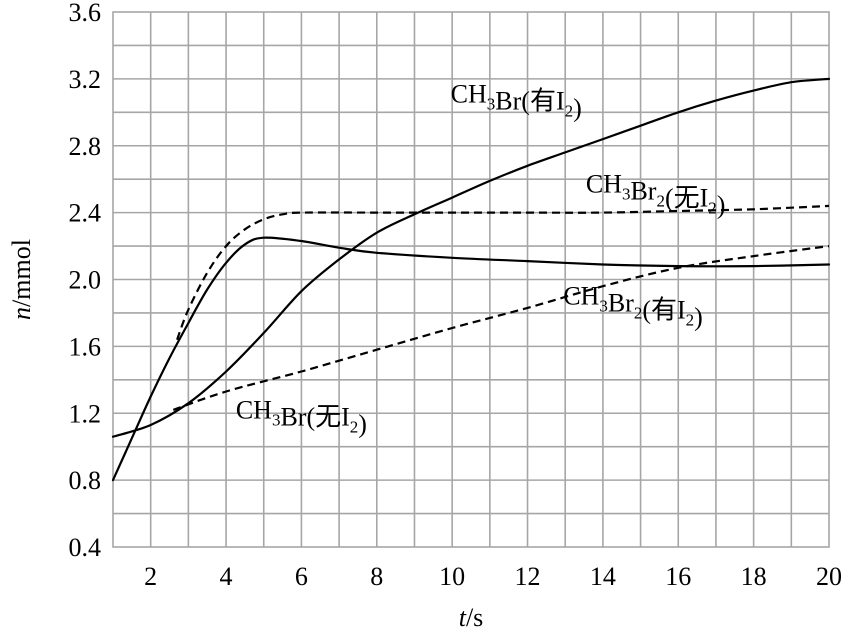  What do you see at coordinates (516, 100) in the screenshot?
I see `curve-label-1: CH3Br(有I2)` at bounding box center [516, 100].